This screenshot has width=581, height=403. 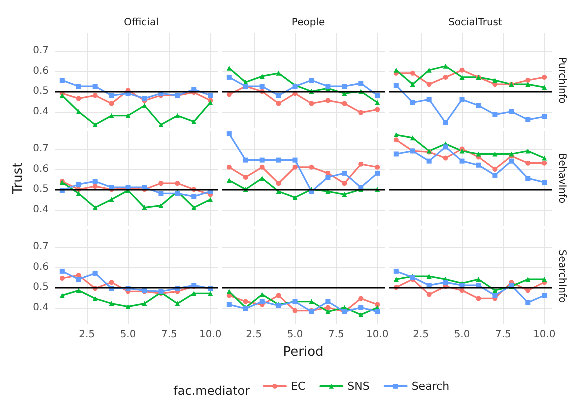 I want to click on legend-title: fac.mediator, so click(x=212, y=391).